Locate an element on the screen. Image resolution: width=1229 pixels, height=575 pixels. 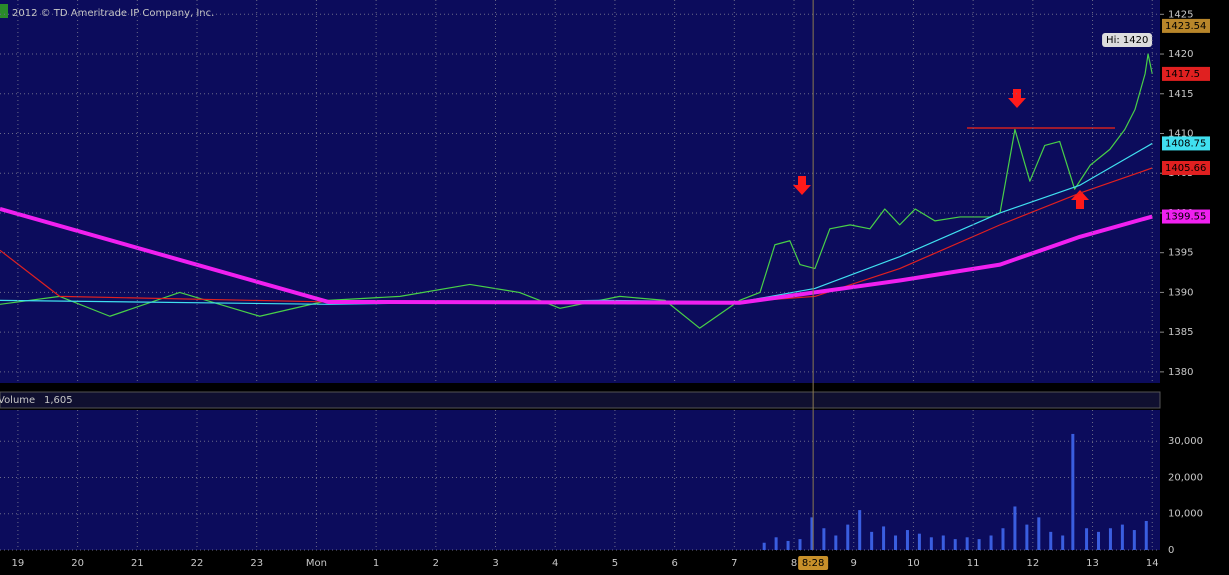
price-tag-label: 1417.5 is located at coordinates (1182, 74).